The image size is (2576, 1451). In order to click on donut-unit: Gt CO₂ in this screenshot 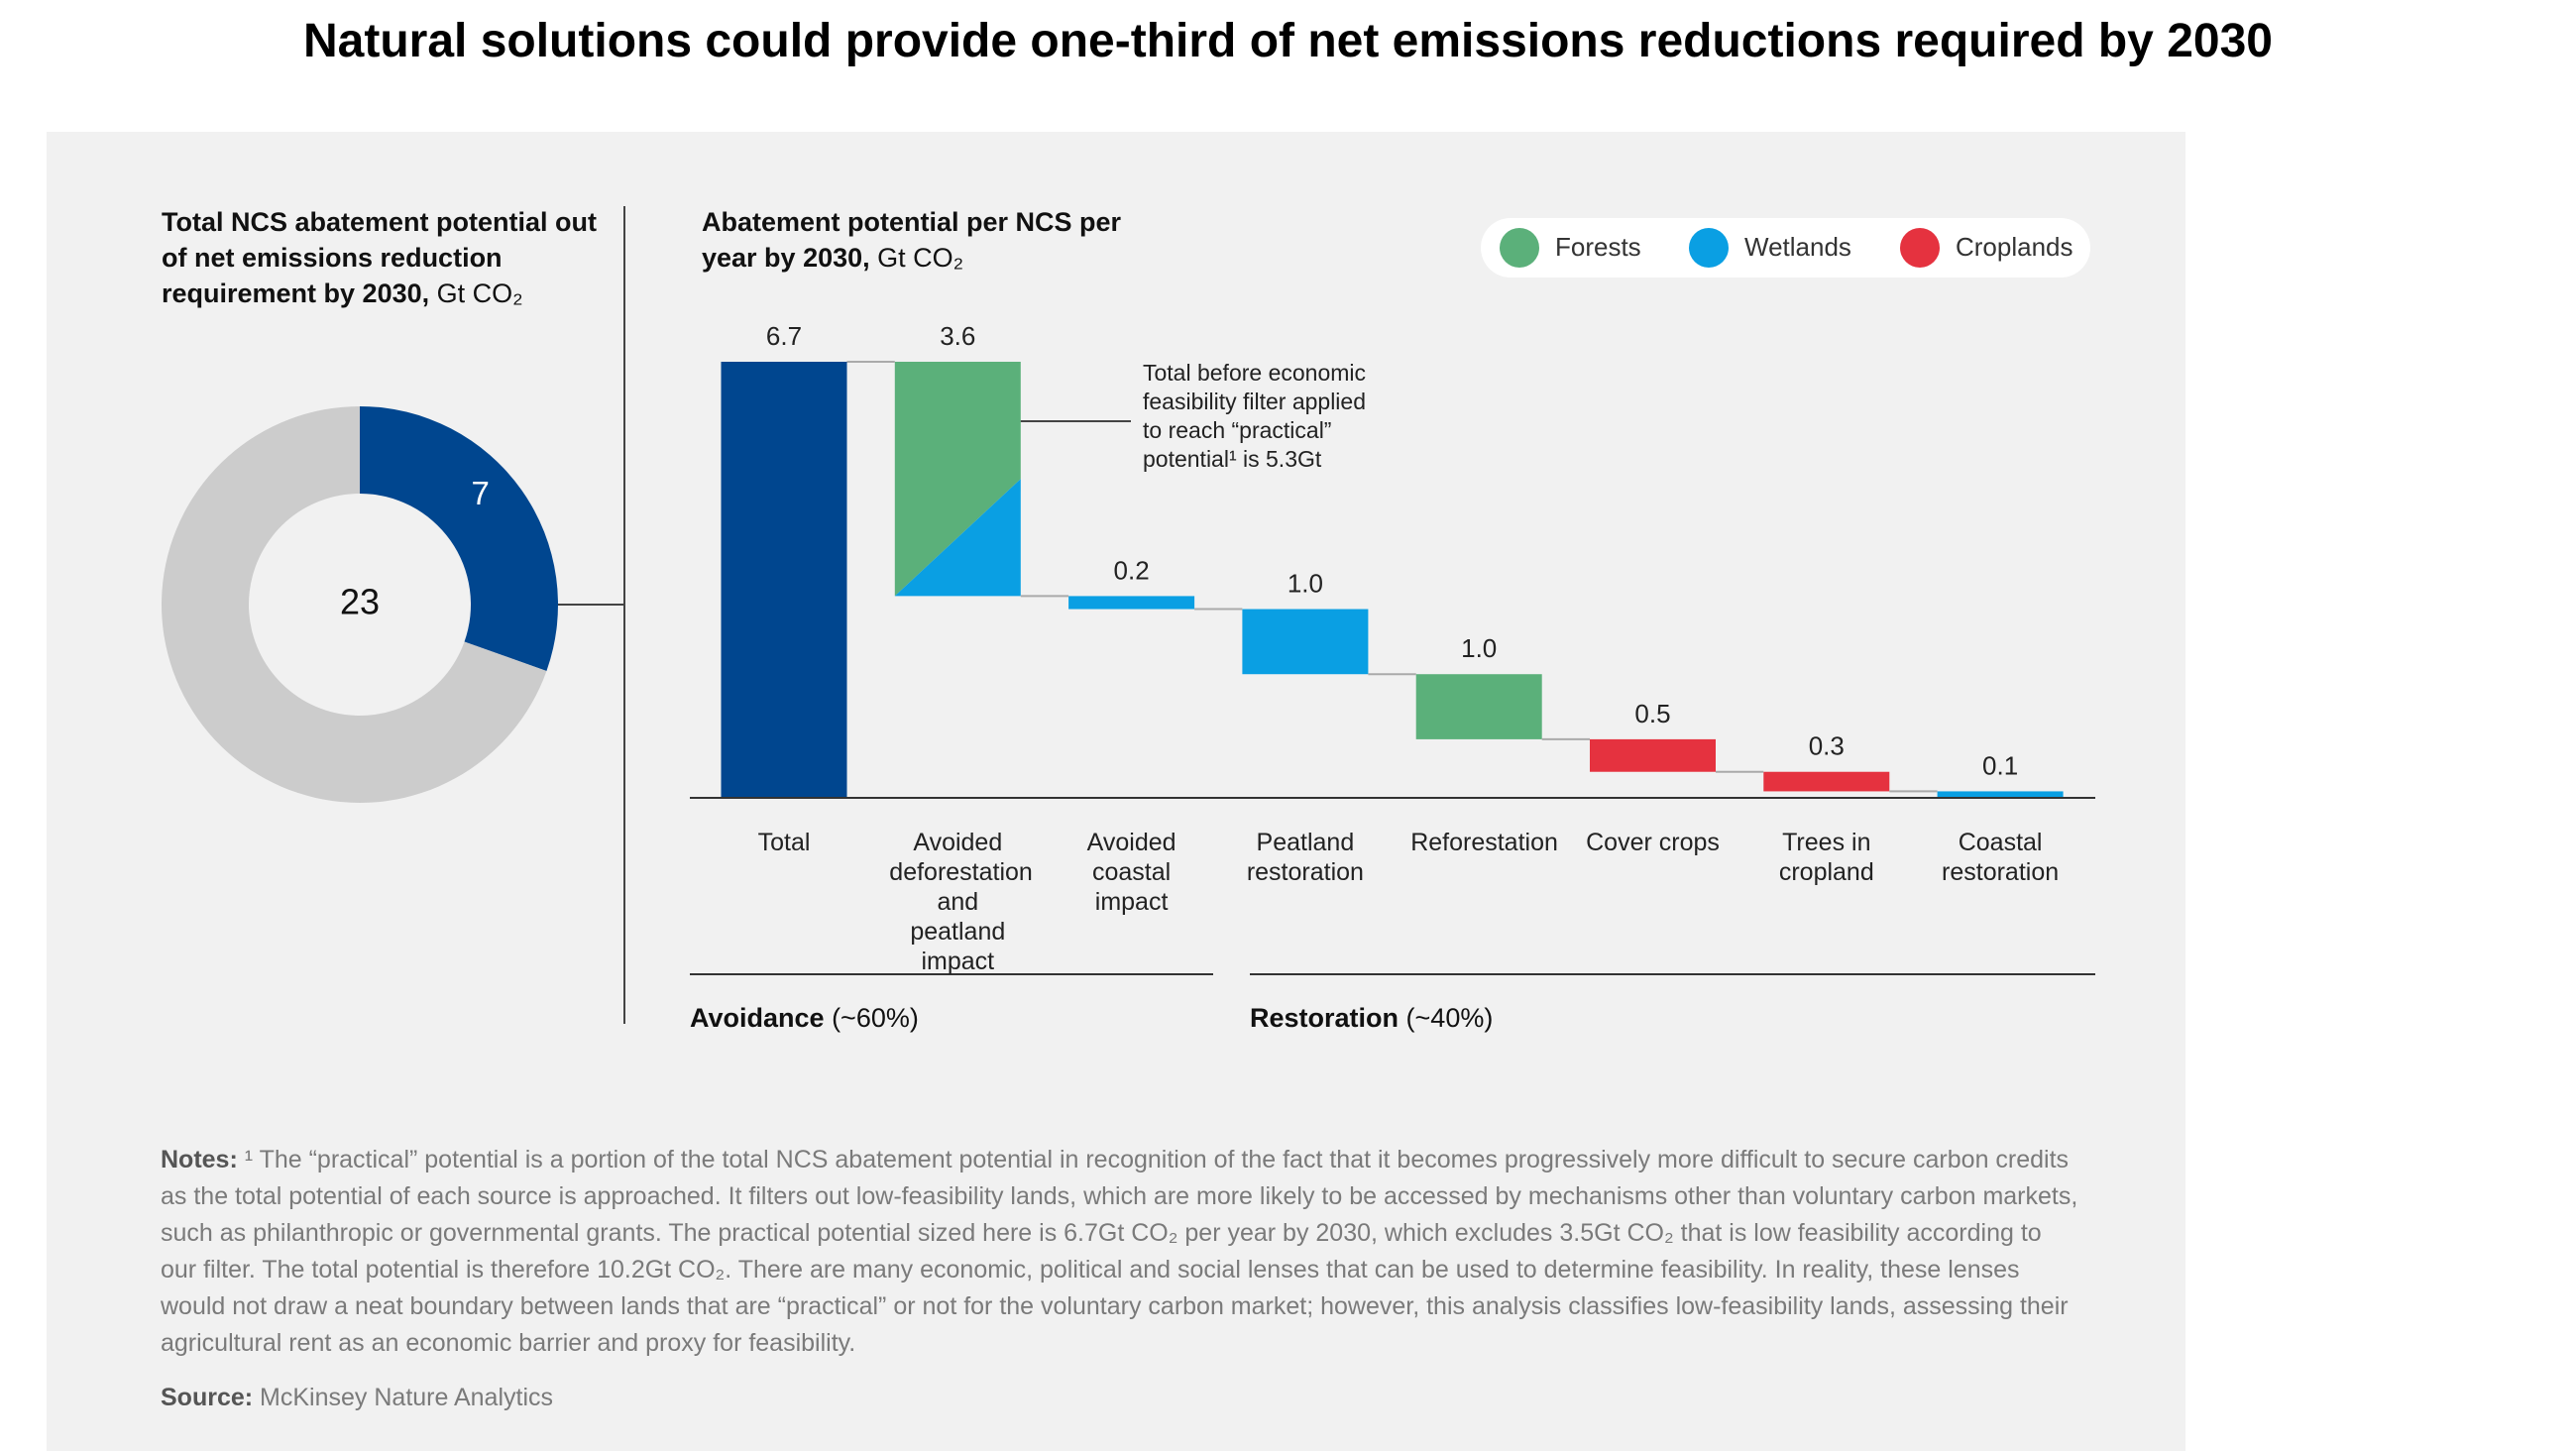, I will do `click(479, 293)`.